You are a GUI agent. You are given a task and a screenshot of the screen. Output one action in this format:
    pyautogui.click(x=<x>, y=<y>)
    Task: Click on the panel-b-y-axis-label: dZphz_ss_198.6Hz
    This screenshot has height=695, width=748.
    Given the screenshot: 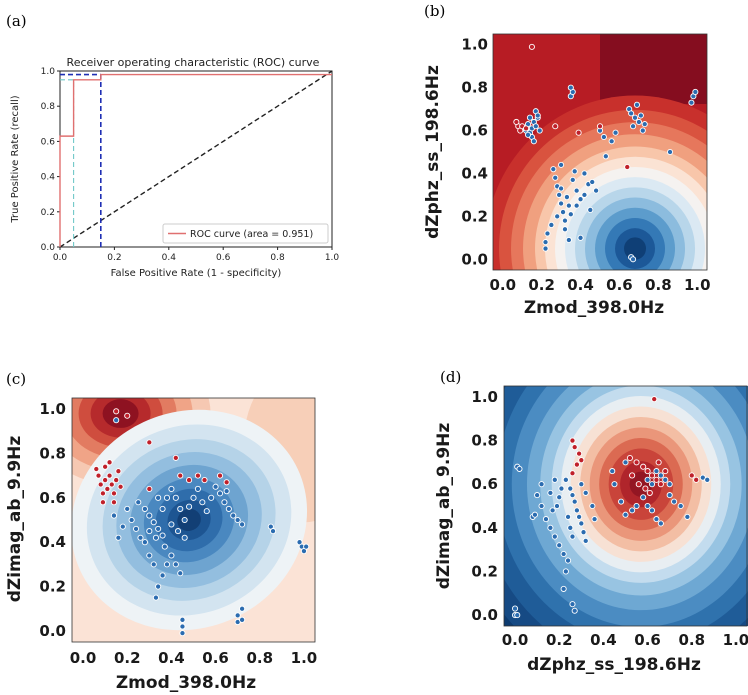 What is the action you would take?
    pyautogui.click(x=433, y=152)
    